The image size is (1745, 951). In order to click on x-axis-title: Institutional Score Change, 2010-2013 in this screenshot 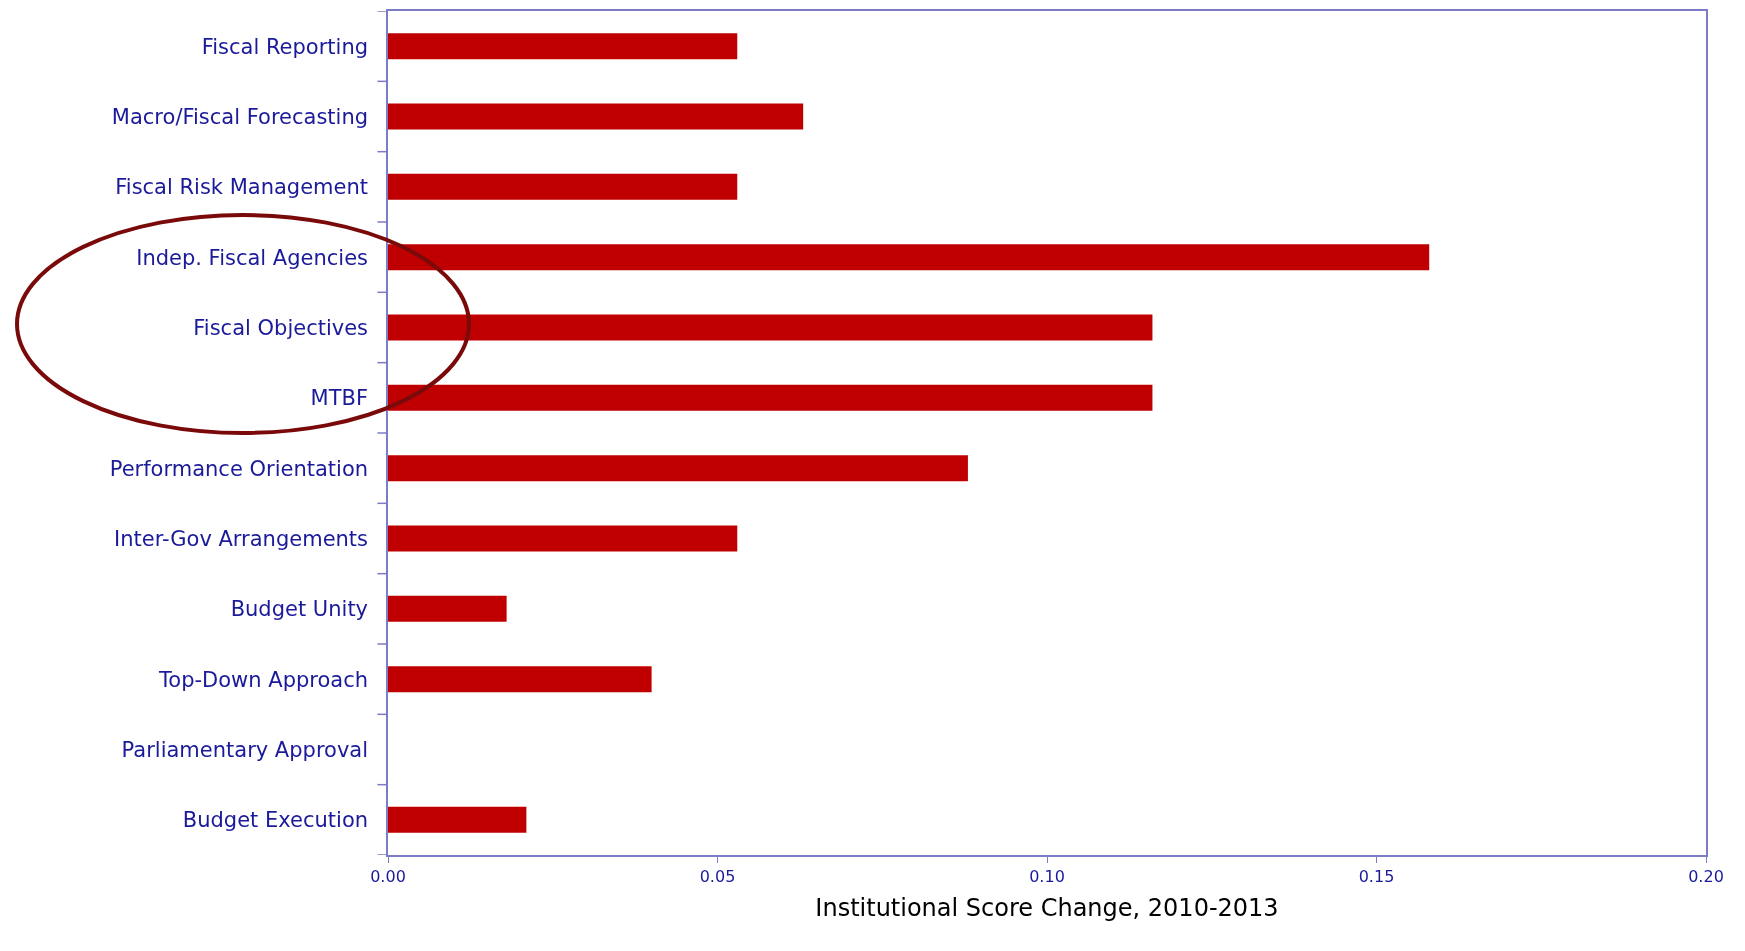, I will do `click(1047, 907)`.